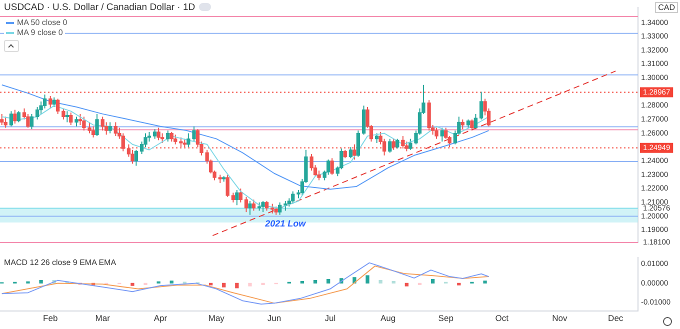 This screenshot has height=329, width=680. I want to click on x-tick-label: Aug, so click(388, 318).